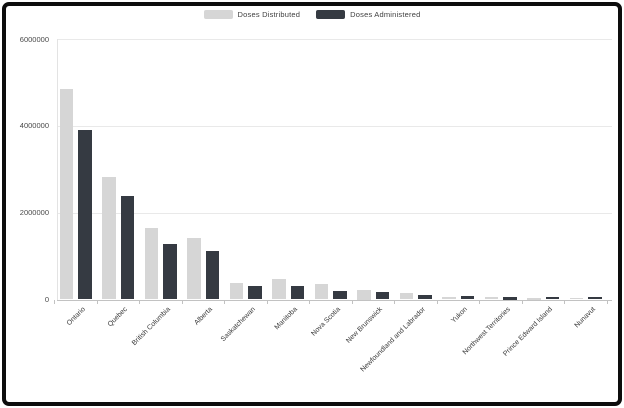  Describe the element at coordinates (393, 339) in the screenshot. I see `x-axis-label-newfoundland-and-labrador: Newfoundland and Labrador` at that location.